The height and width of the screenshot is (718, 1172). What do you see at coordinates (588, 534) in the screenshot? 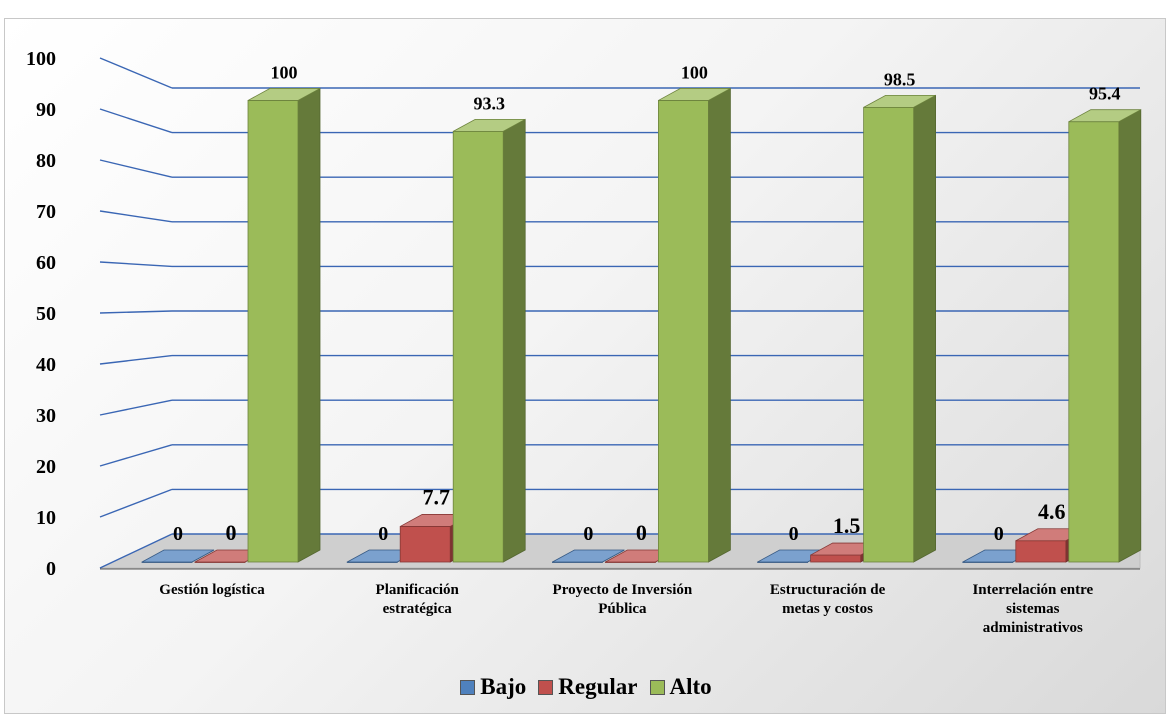
I see `data-label-bajo-3: 0` at bounding box center [588, 534].